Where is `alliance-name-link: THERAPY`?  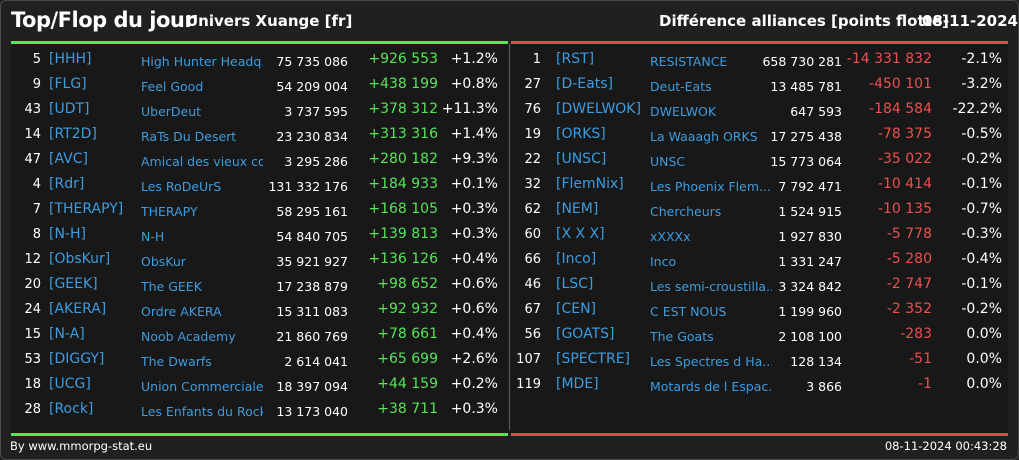 alliance-name-link: THERAPY is located at coordinates (169, 211).